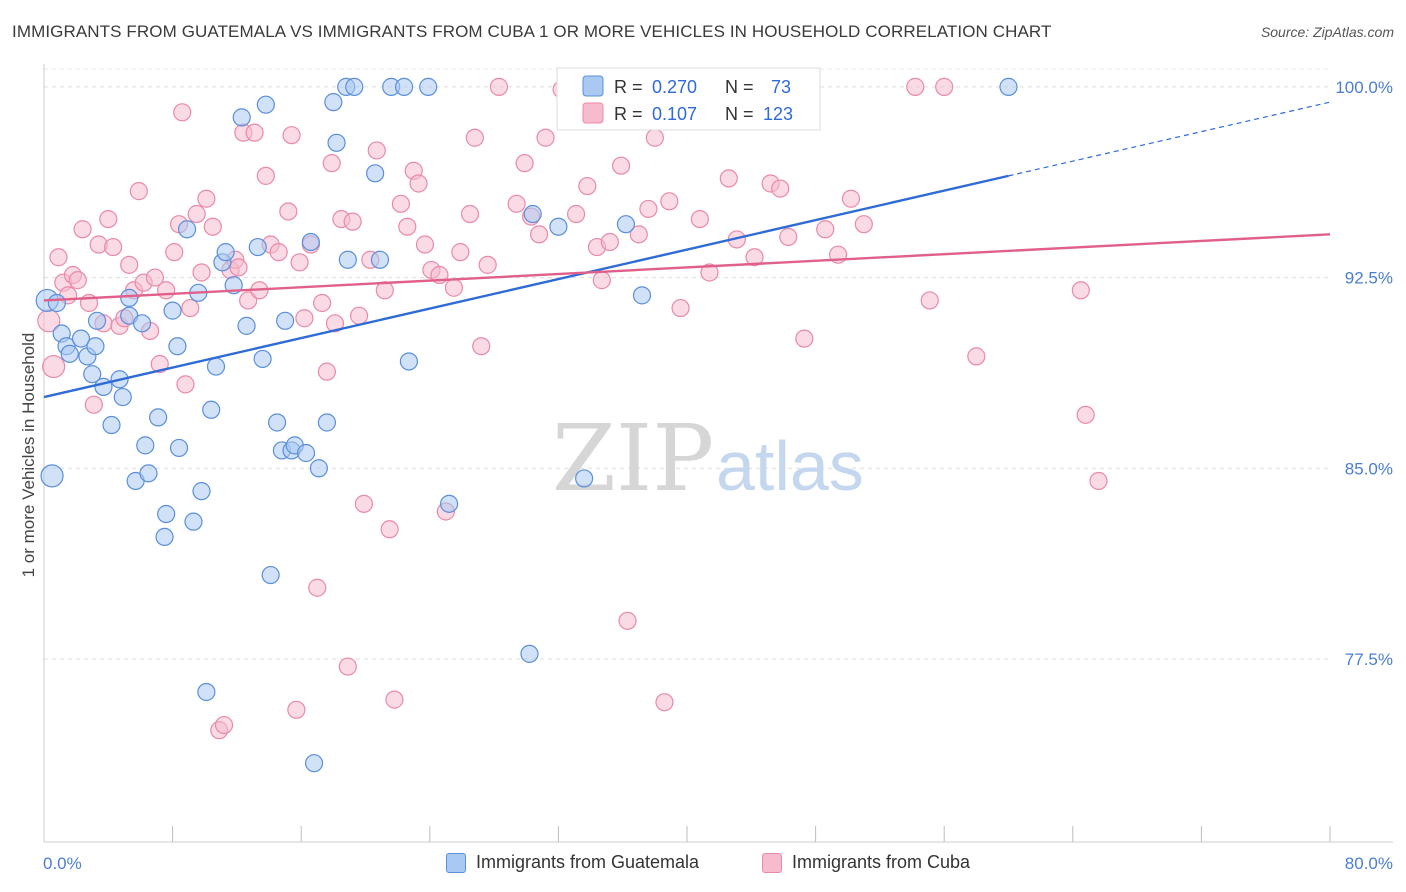  I want to click on legend-item-cuba: Immigrants from Cuba, so click(866, 862).